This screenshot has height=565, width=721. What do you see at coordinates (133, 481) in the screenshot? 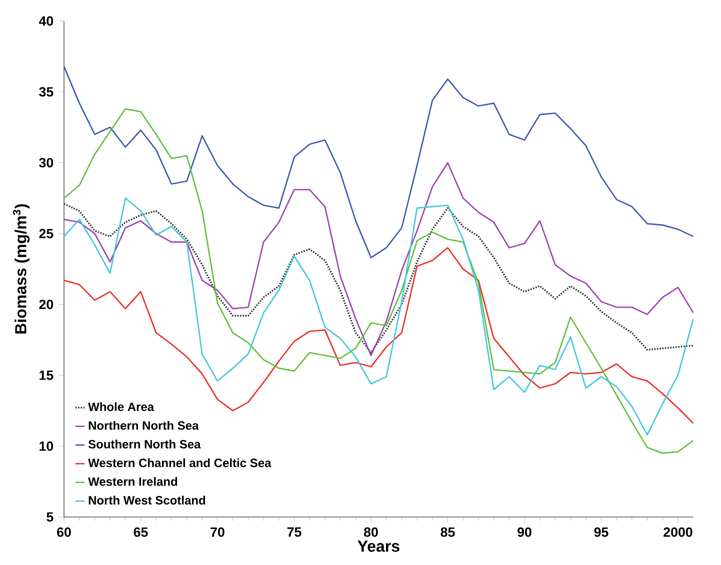
I see `legend-label: Western Ireland` at bounding box center [133, 481].